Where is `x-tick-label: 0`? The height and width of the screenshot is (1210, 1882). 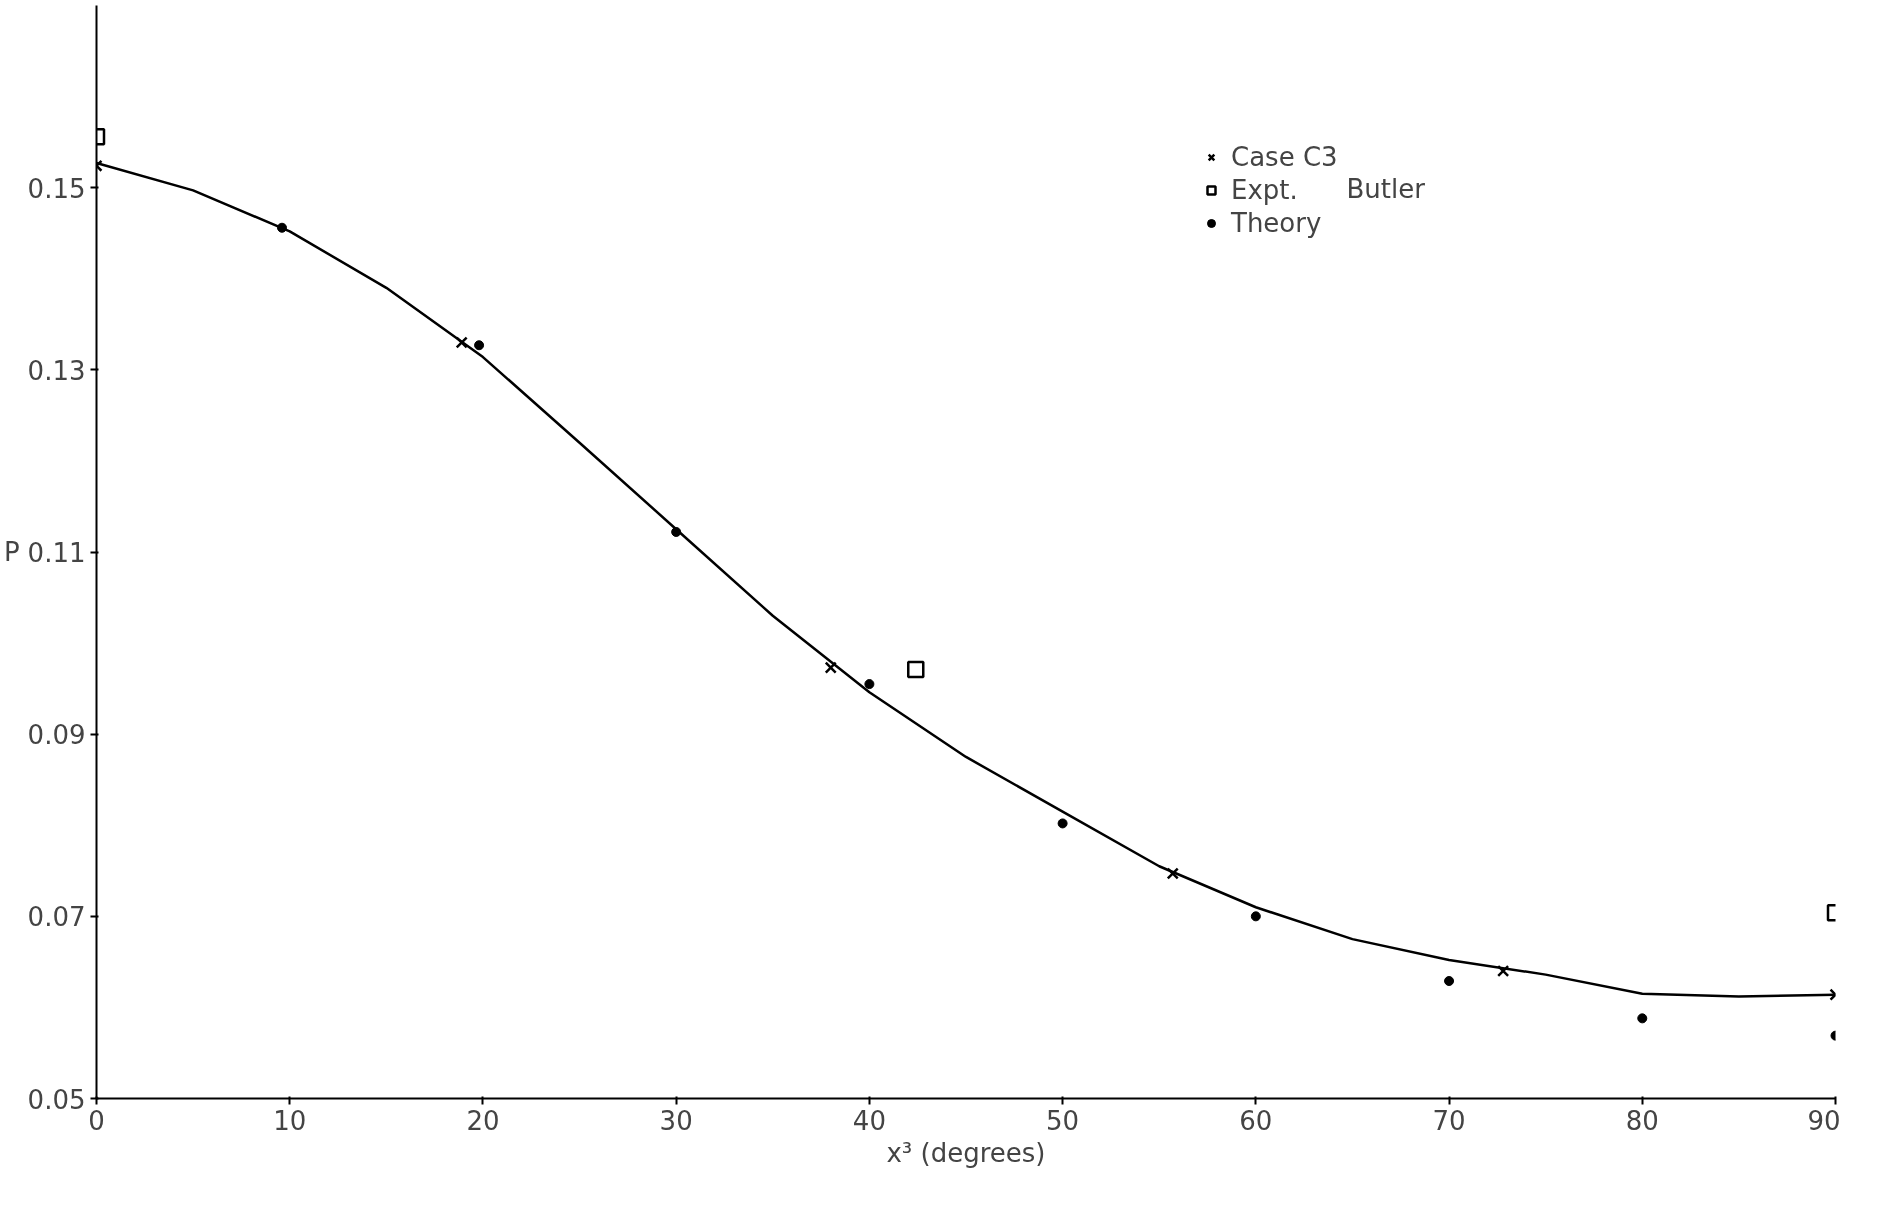 x-tick-label: 0 is located at coordinates (96, 1120).